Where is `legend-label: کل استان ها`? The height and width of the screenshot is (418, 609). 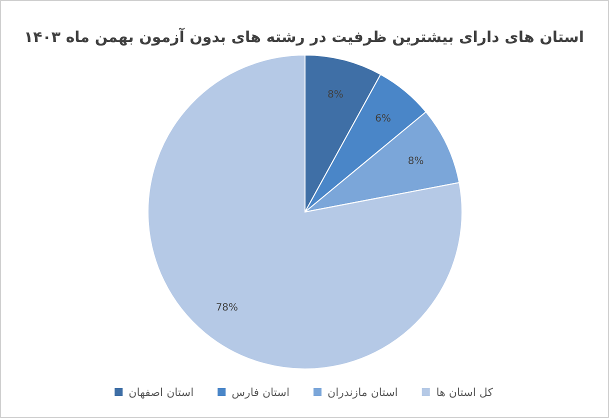
legend-label: کل استان ها is located at coordinates (465, 392).